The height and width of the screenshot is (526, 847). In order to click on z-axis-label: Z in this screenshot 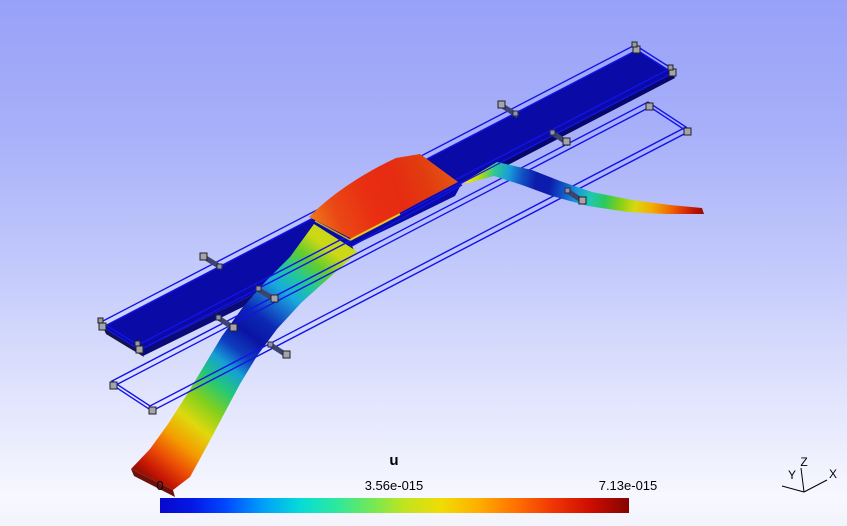, I will do `click(803, 462)`.